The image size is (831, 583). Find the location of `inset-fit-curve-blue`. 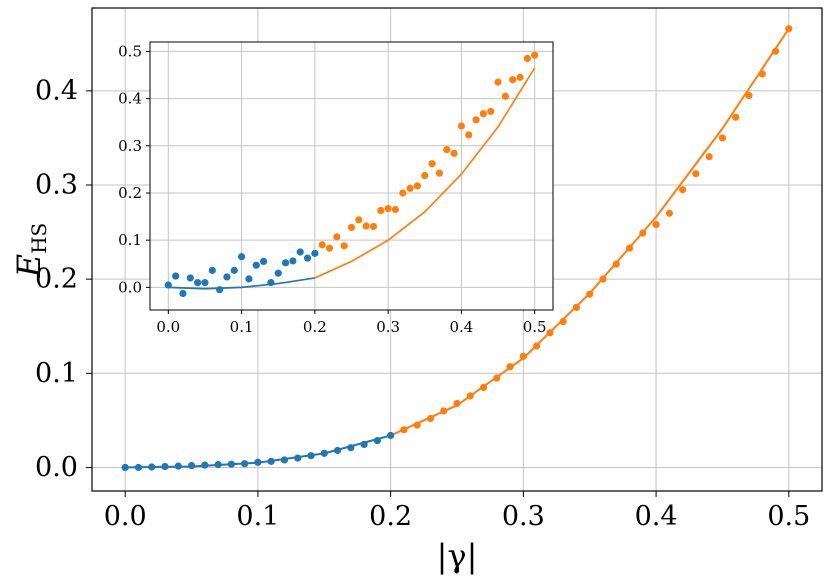

inset-fit-curve-blue is located at coordinates (241, 283).